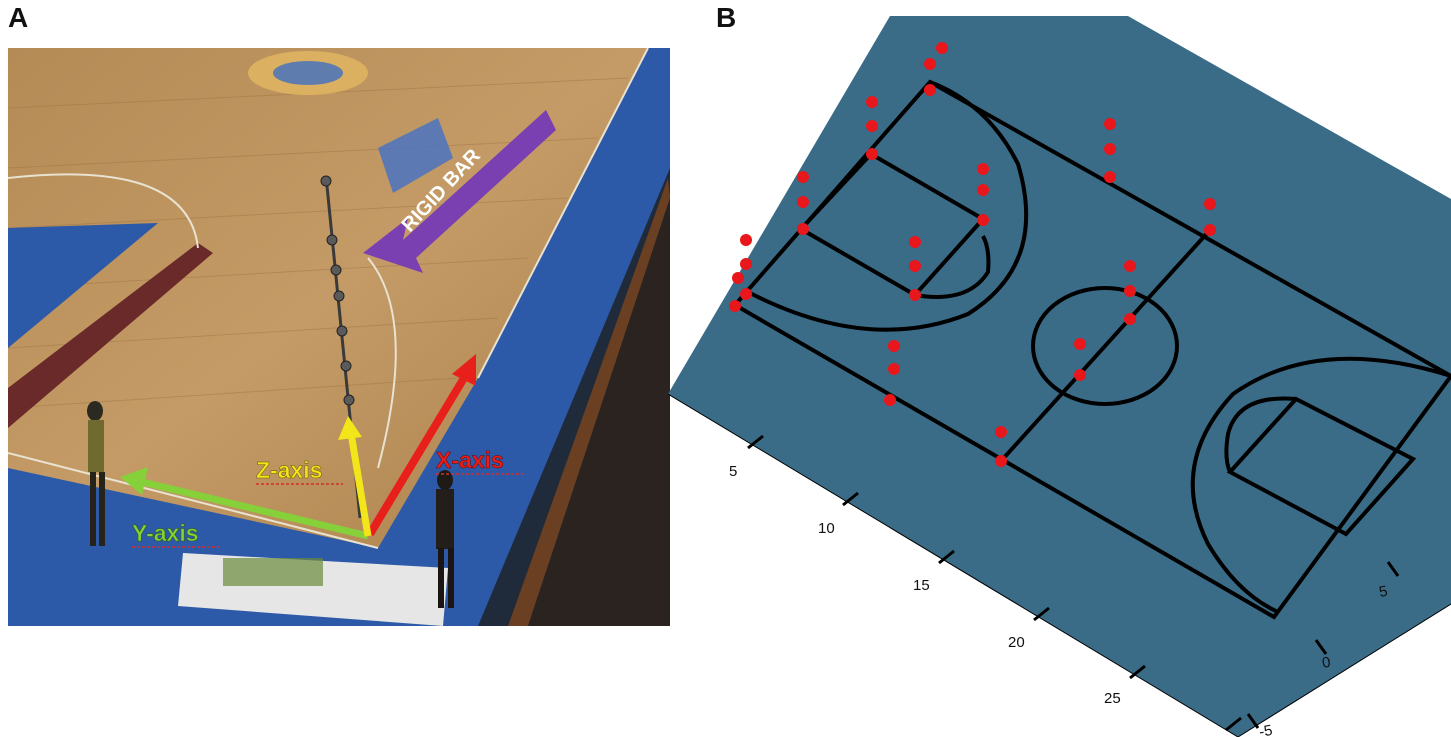 This screenshot has width=1451, height=737. Describe the element at coordinates (1112, 698) in the screenshot. I see `left-axis-tick-label-25: 25` at that location.